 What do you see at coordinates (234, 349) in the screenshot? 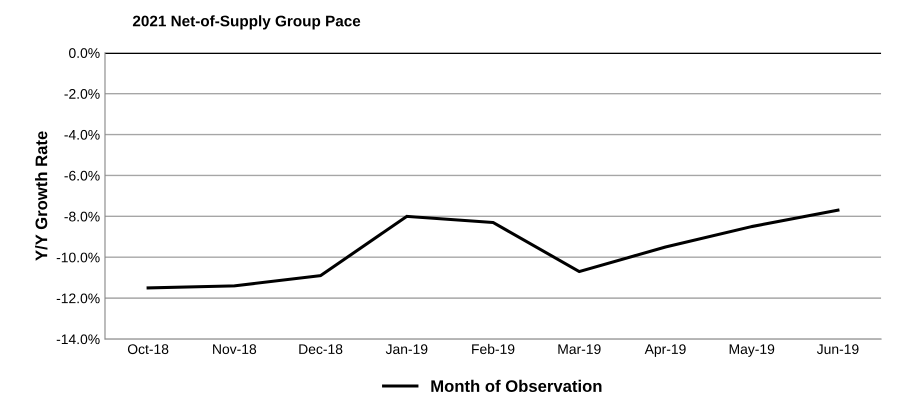
I see `x-tick-label: Nov-18` at bounding box center [234, 349].